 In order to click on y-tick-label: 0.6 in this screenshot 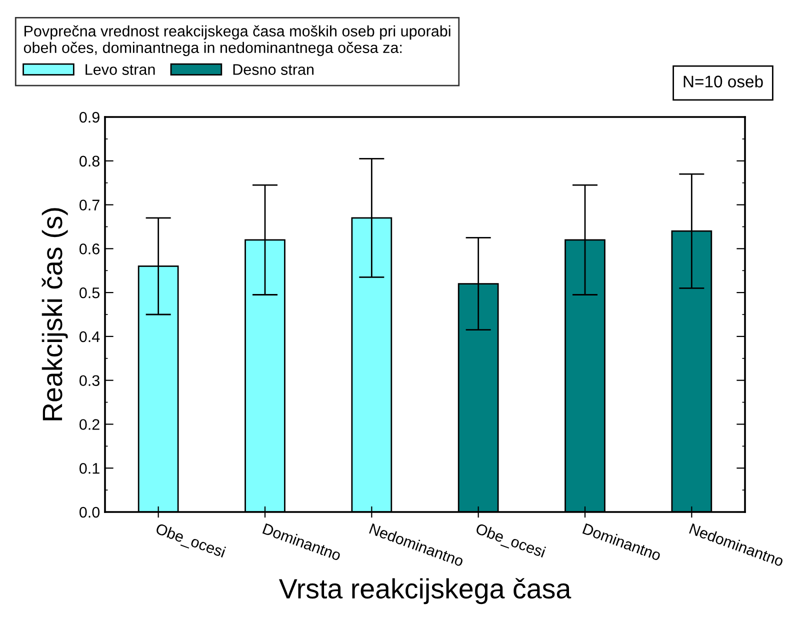, I will do `click(90, 249)`.